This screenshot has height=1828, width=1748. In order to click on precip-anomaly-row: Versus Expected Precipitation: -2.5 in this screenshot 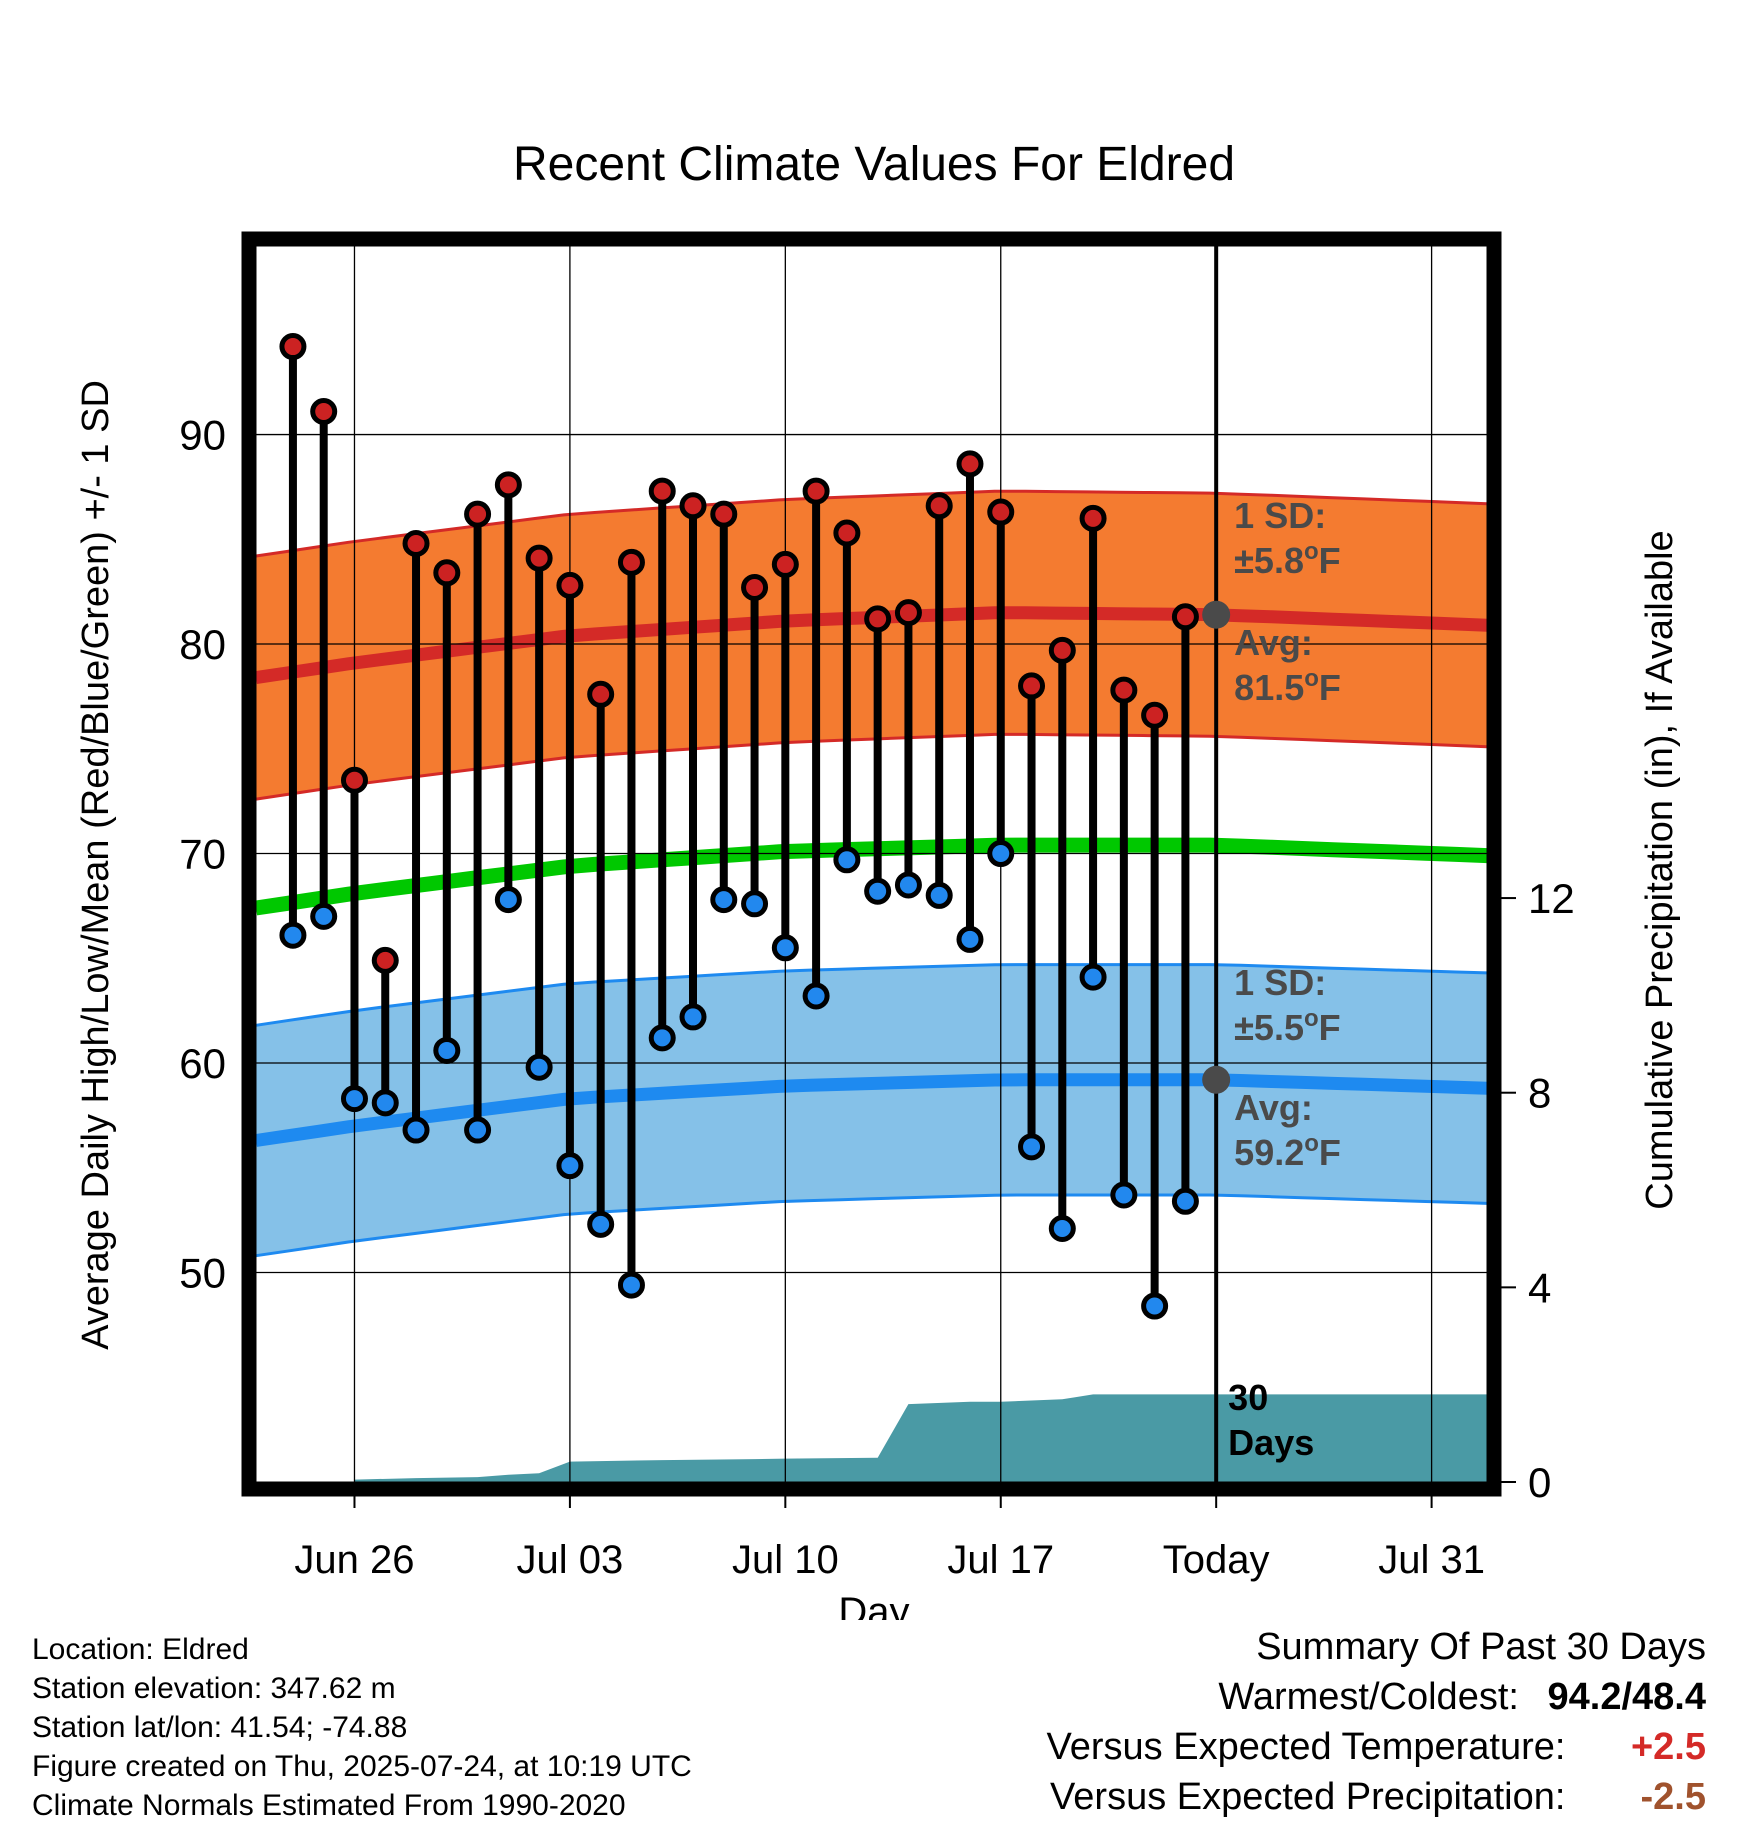, I will do `click(1376, 1797)`.